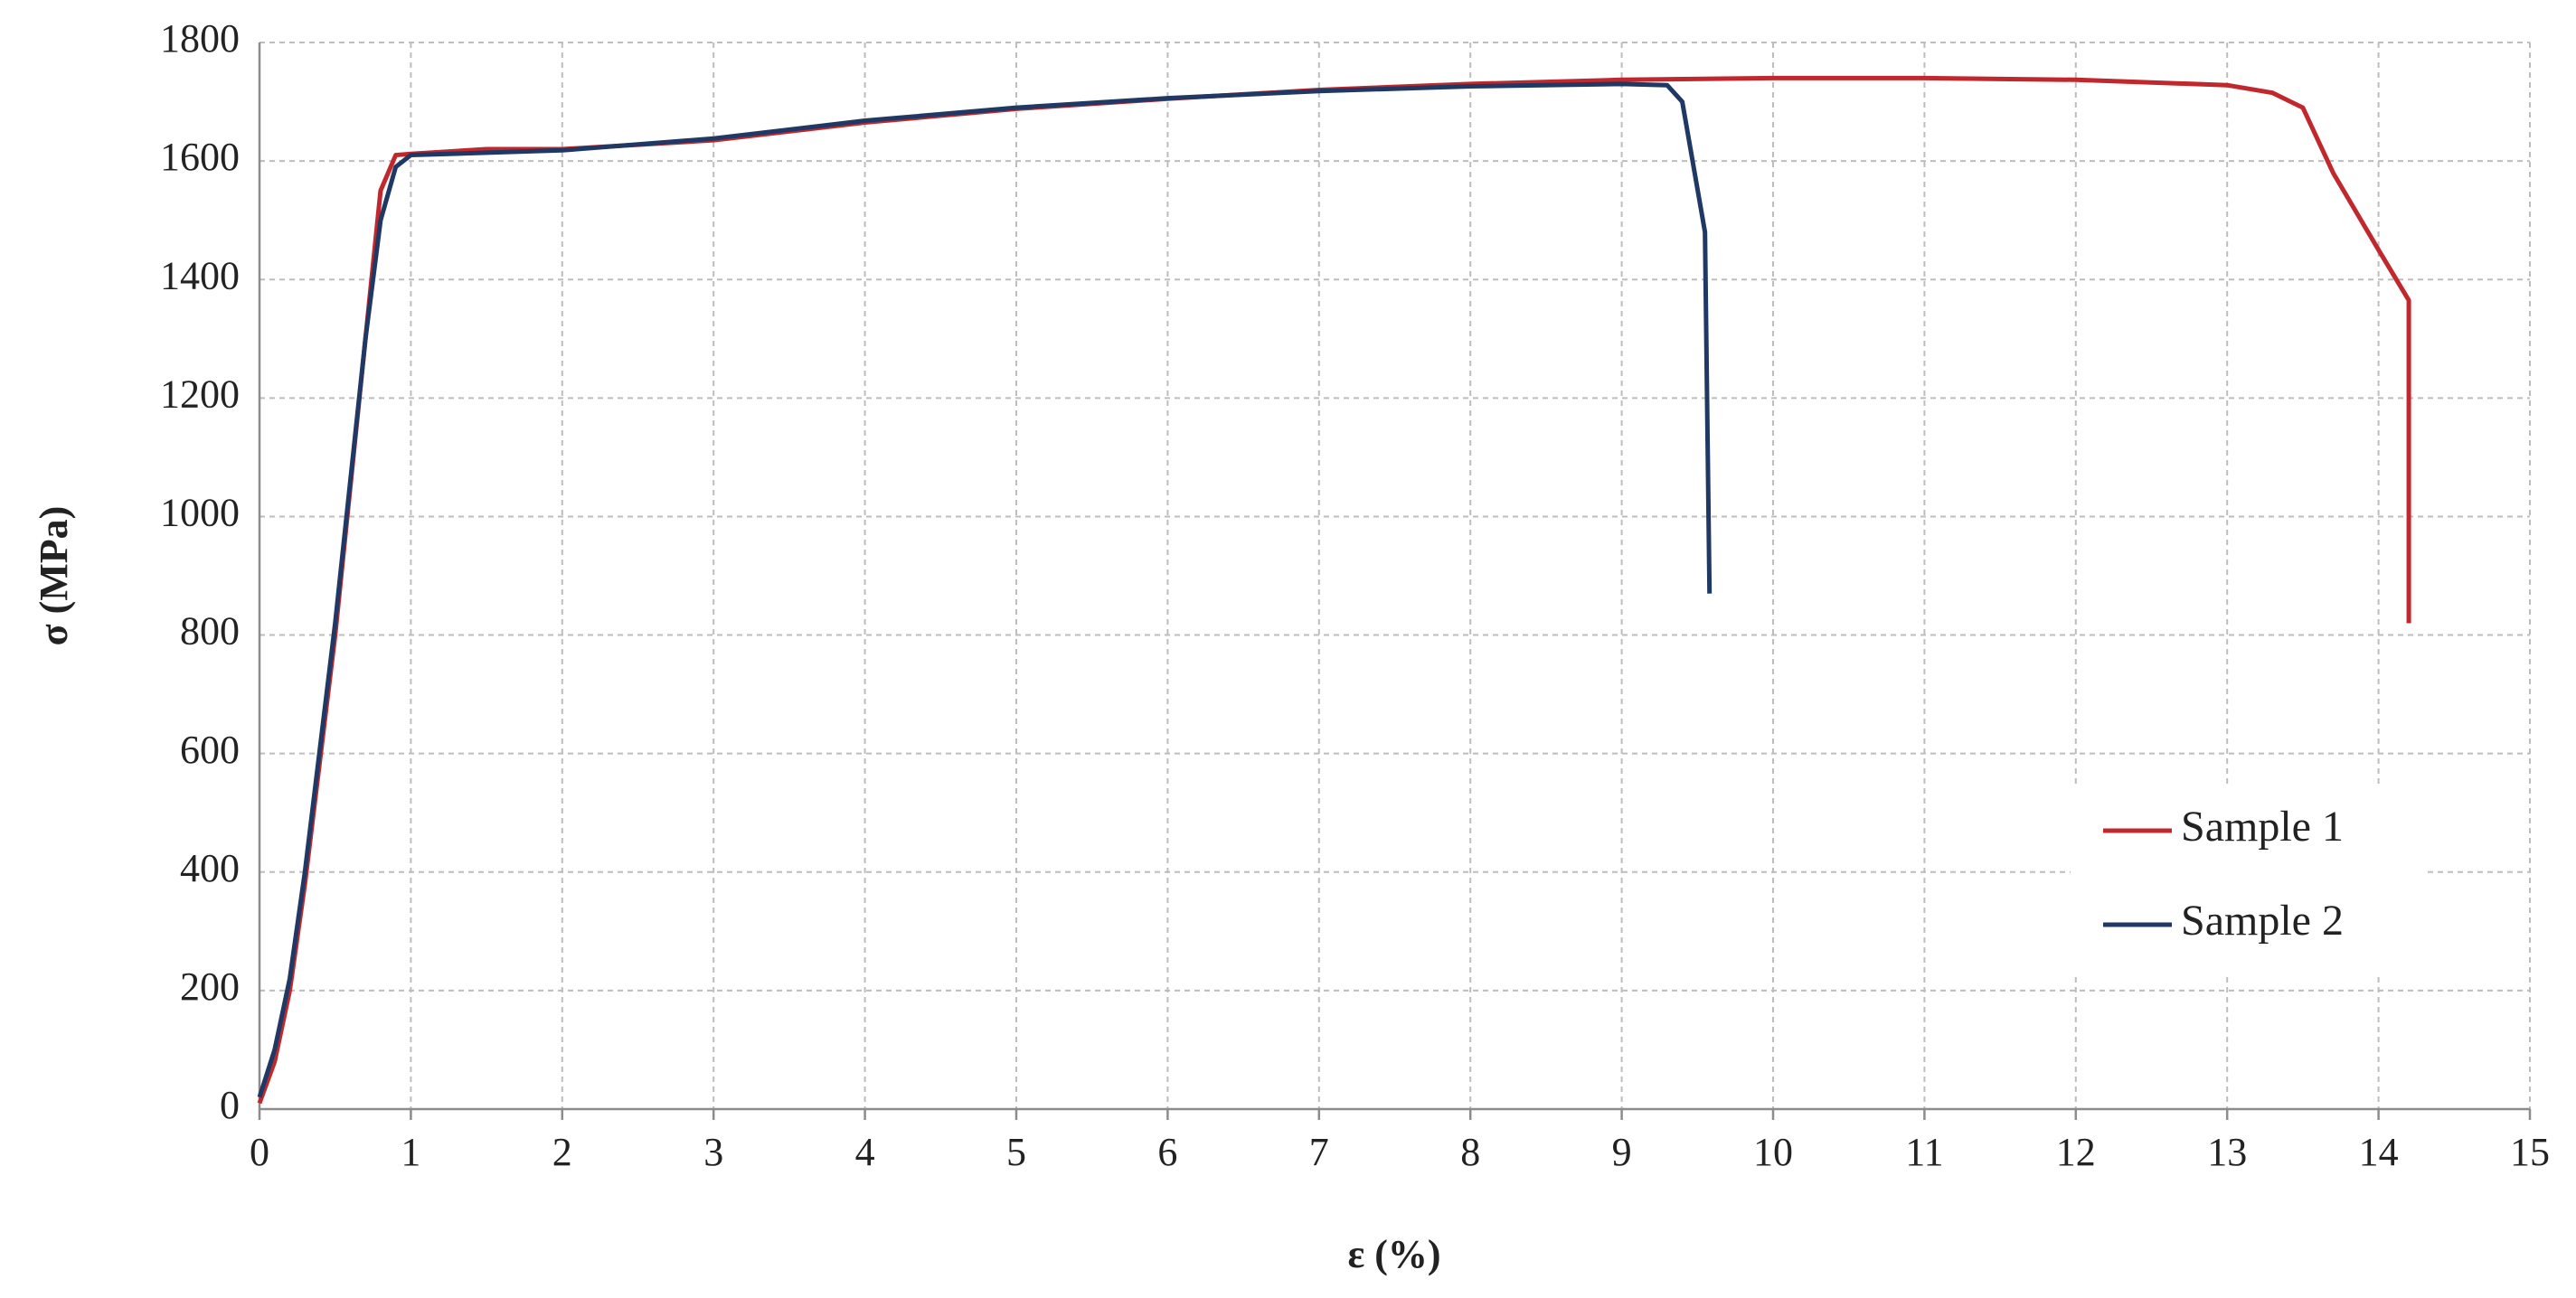 The width and height of the screenshot is (2576, 1298). What do you see at coordinates (210, 868) in the screenshot?
I see `y-tick-label: 400` at bounding box center [210, 868].